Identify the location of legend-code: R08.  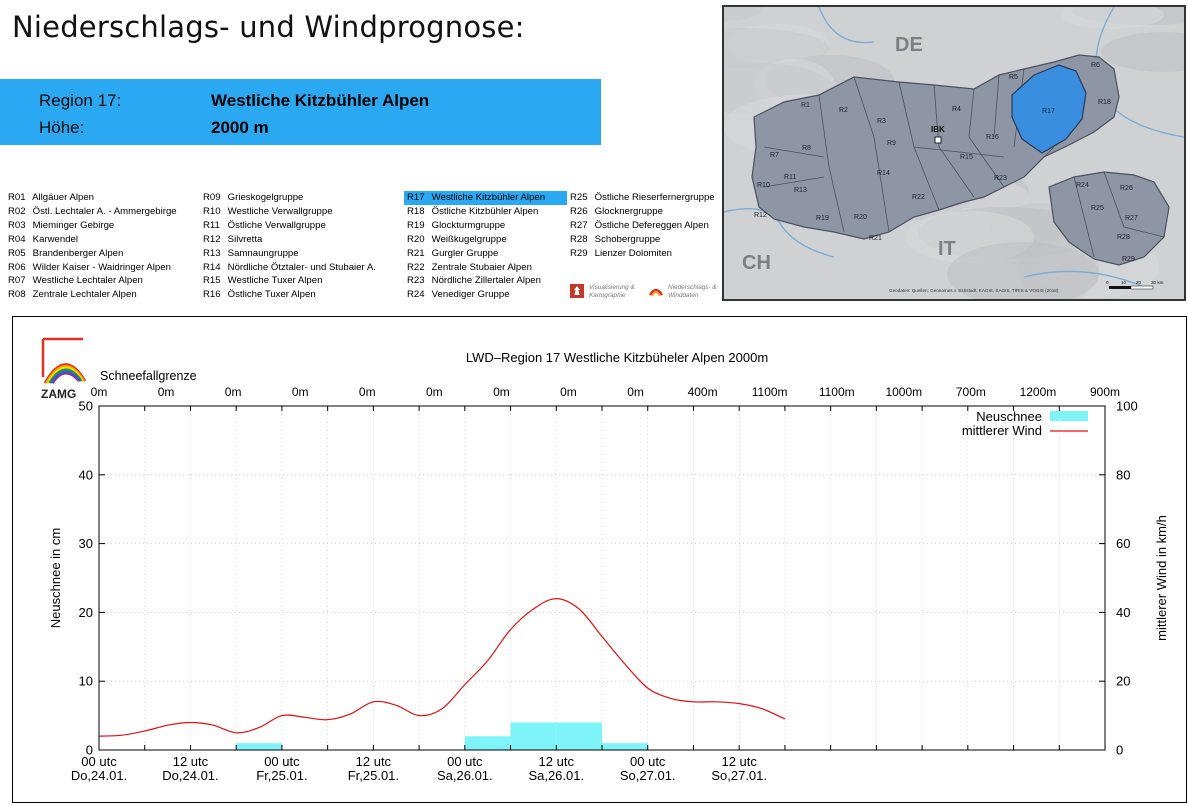
(17, 295).